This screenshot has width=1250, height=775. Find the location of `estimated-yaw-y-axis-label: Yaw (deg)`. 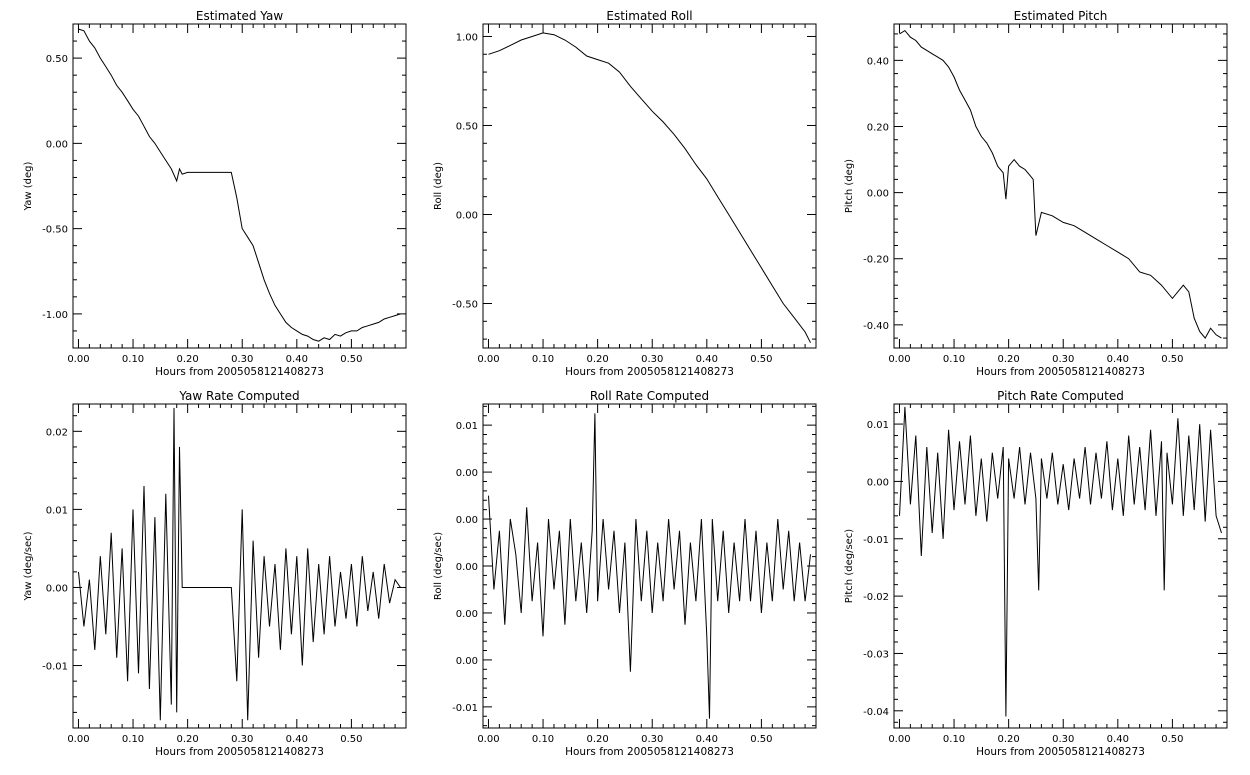

estimated-yaw-y-axis-label: Yaw (deg) is located at coordinates (28, 186).